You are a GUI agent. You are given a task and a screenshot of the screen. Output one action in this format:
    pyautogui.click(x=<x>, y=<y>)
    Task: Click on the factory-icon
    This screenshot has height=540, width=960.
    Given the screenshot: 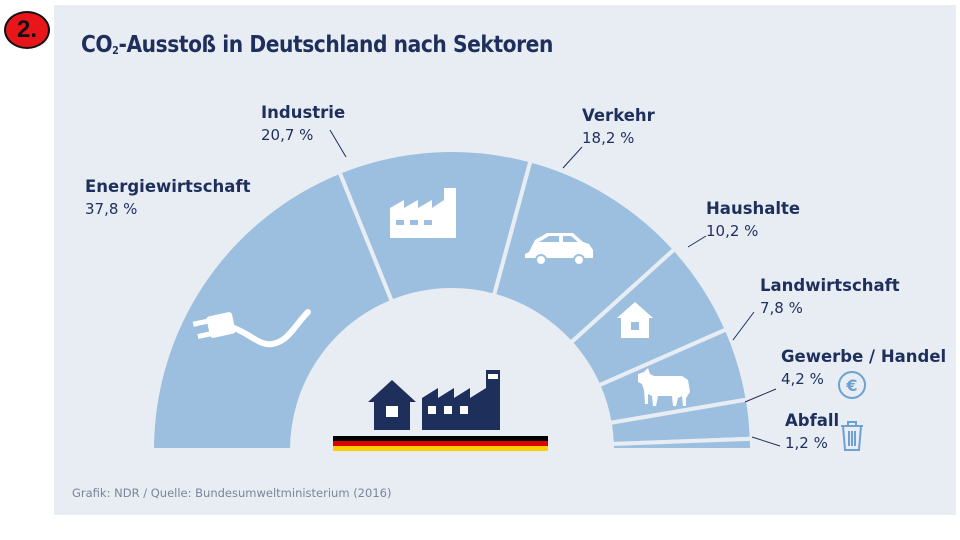 What is the action you would take?
    pyautogui.click(x=423, y=213)
    